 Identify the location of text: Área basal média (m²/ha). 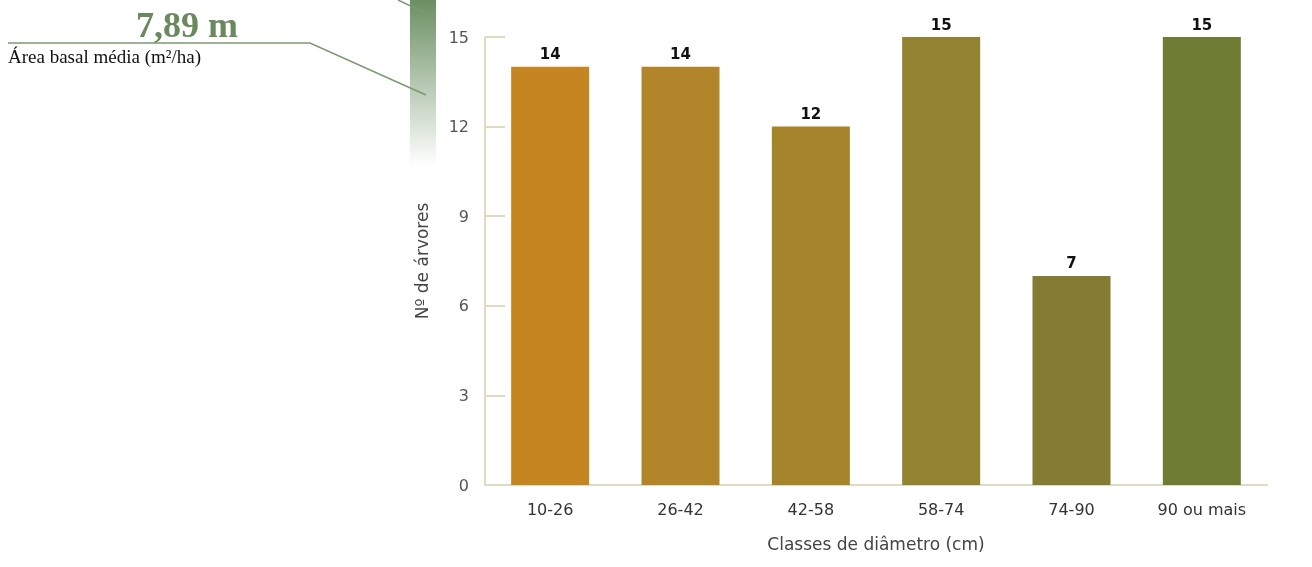
(104, 57).